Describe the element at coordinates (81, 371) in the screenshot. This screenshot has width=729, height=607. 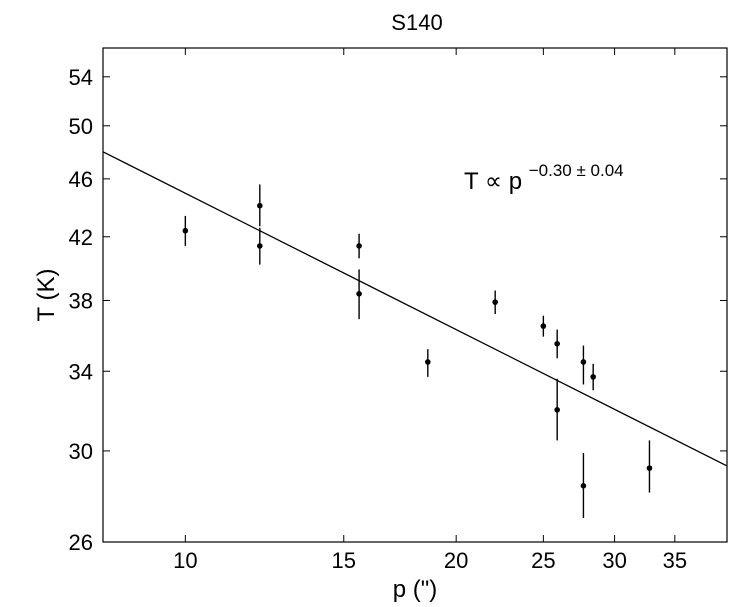
I see `y-tick-label: 34` at that location.